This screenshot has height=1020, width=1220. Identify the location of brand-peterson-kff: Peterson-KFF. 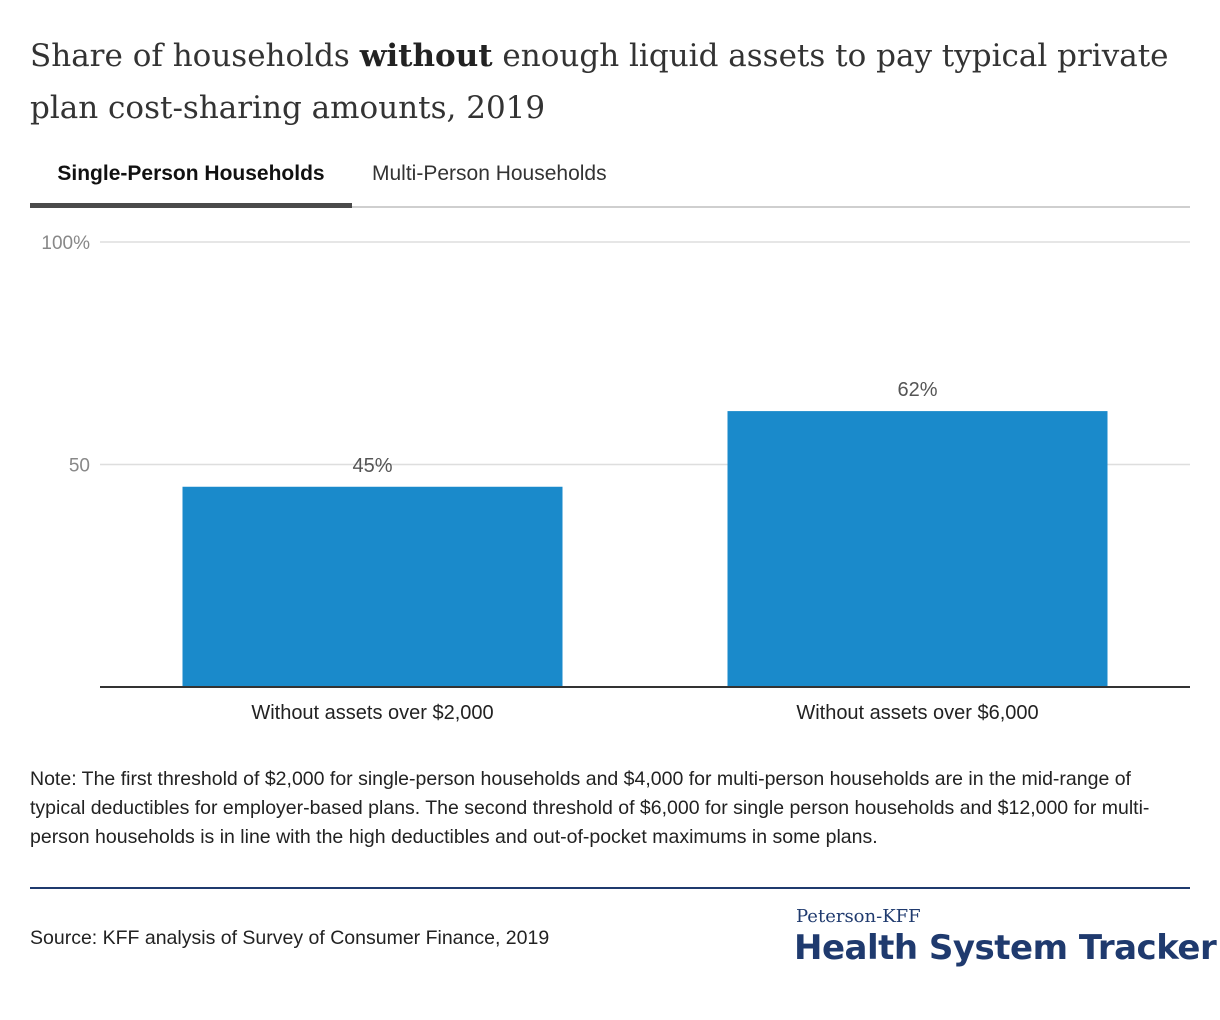
(858, 916).